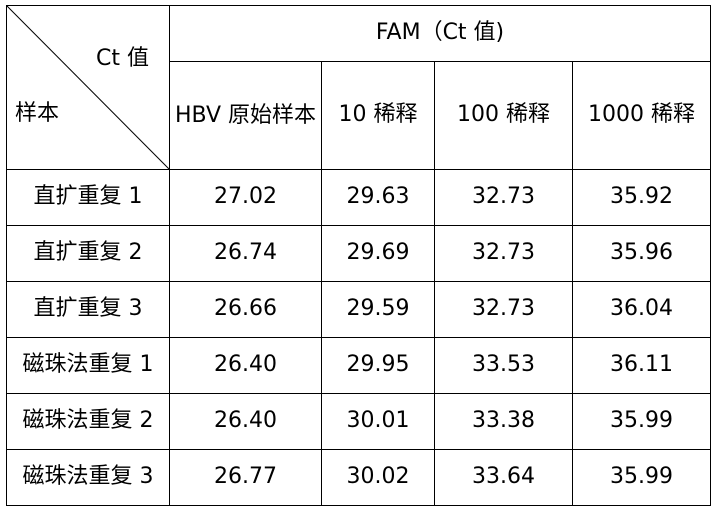  Describe the element at coordinates (37, 113) in the screenshot. I see `corner-sample-label: 样本` at that location.